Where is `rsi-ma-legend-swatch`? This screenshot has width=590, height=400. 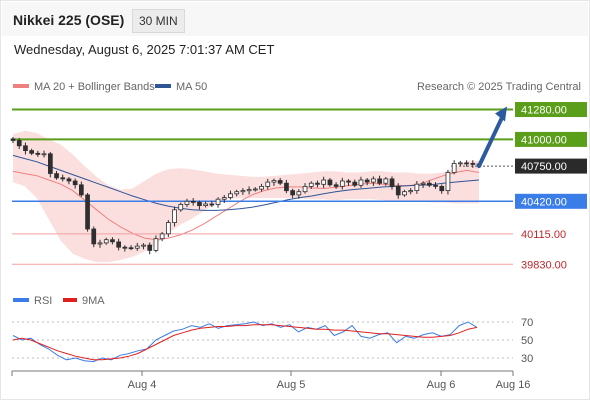 rsi-ma-legend-swatch is located at coordinates (70, 300).